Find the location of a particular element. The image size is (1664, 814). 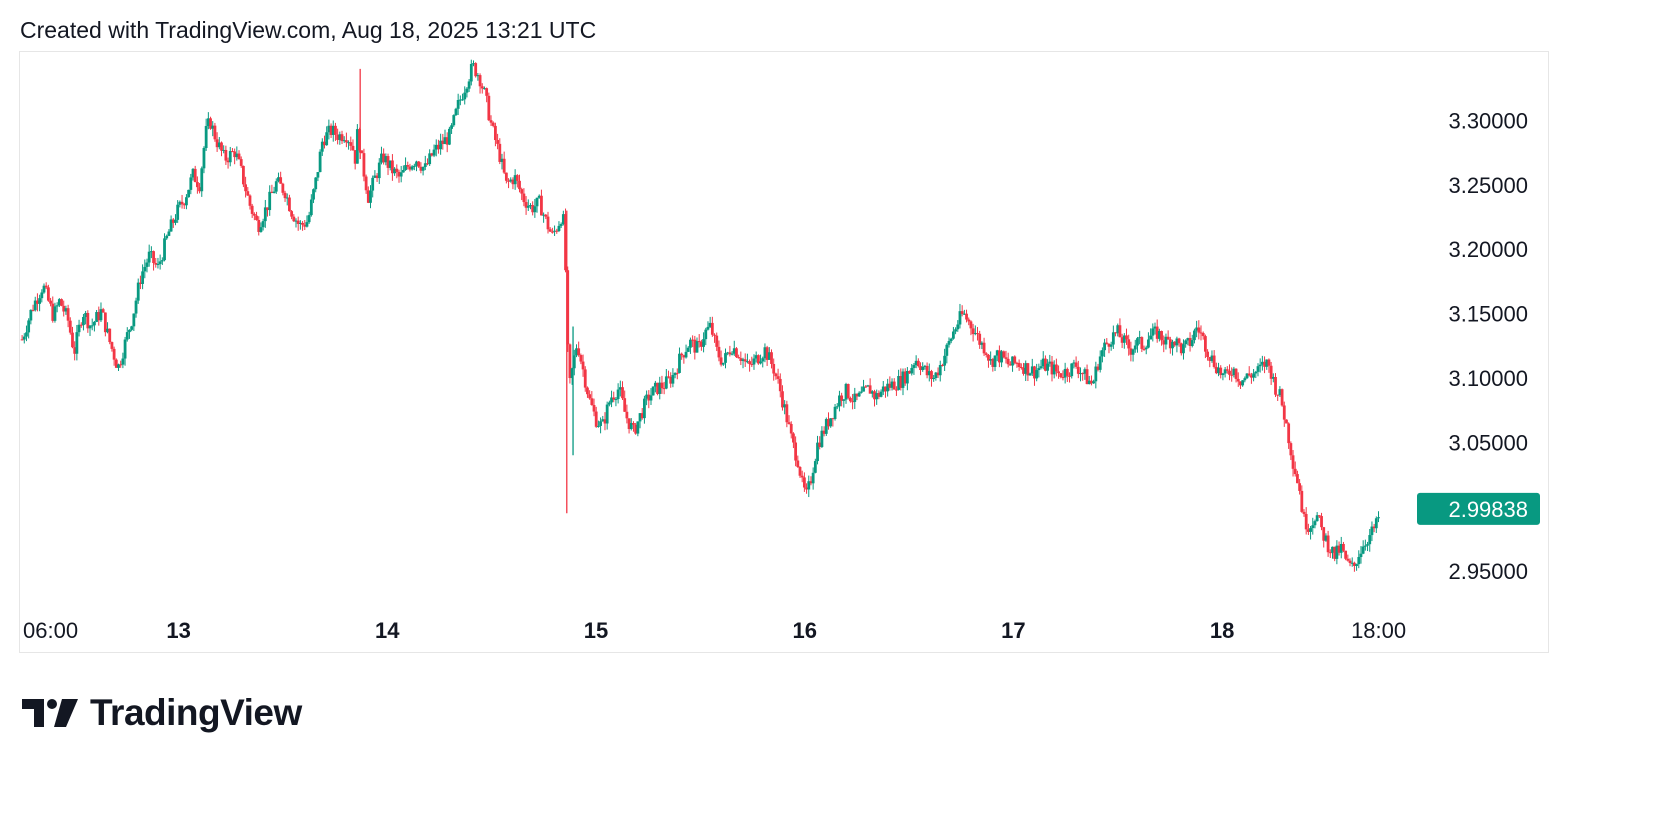

time-axis: 06:00 13 14 15 16 17 18 18:00 is located at coordinates (714, 630).